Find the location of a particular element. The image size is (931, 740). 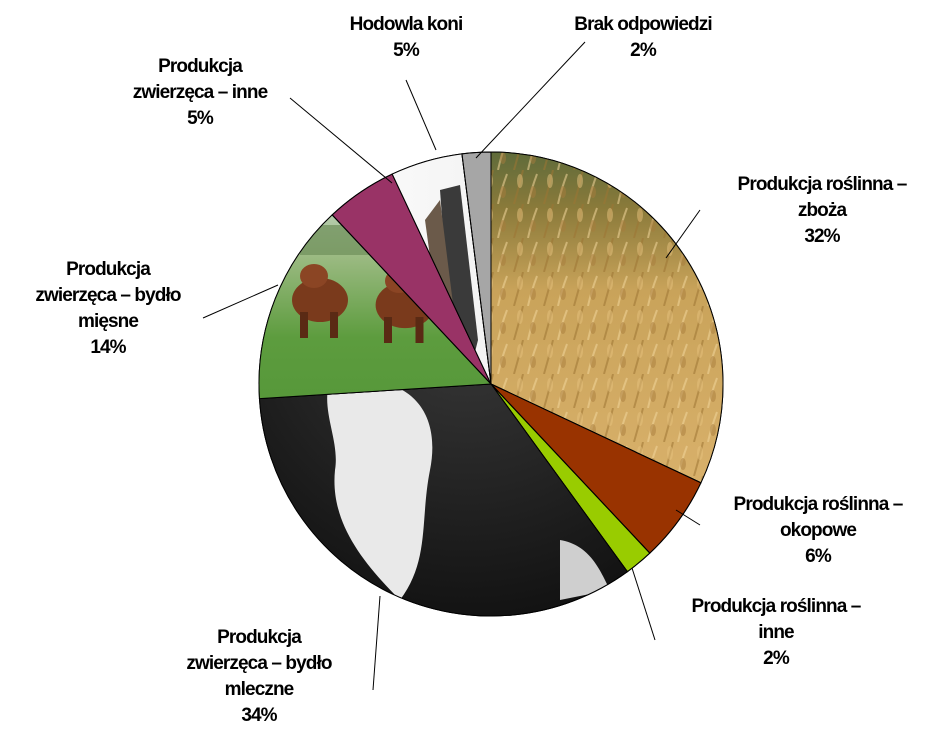

slice-label-line: okopowe is located at coordinates (818, 530).